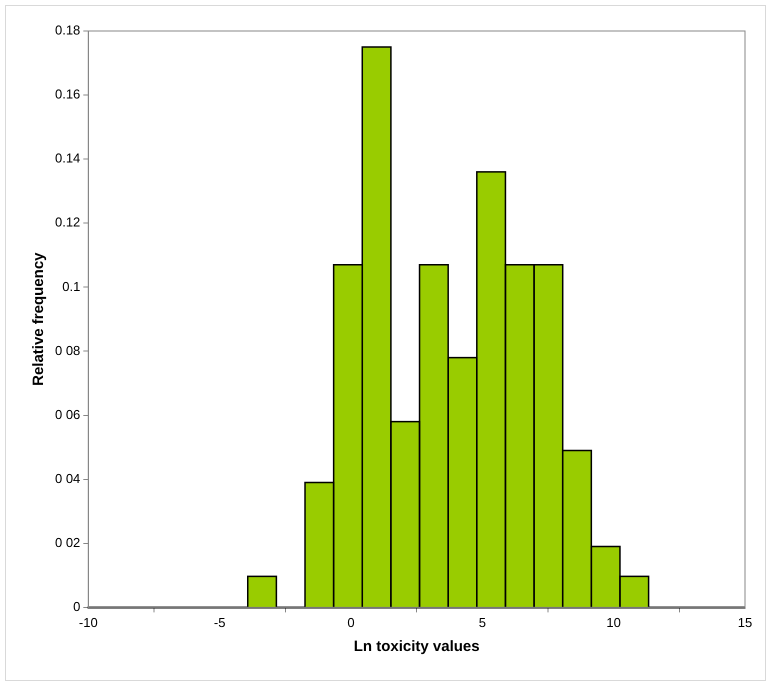  I want to click on x-tick-label: -10, so click(88, 622).